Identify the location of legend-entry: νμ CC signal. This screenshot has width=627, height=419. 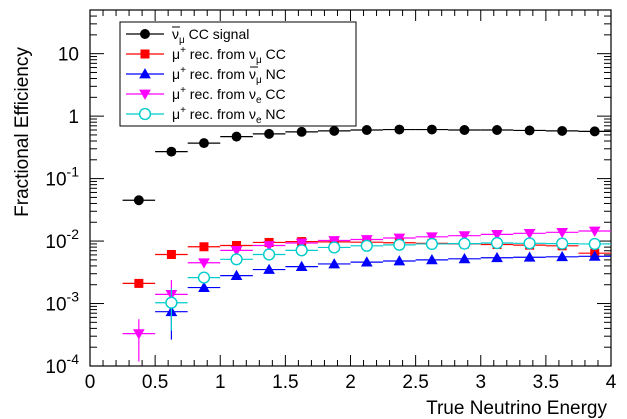
(187, 36).